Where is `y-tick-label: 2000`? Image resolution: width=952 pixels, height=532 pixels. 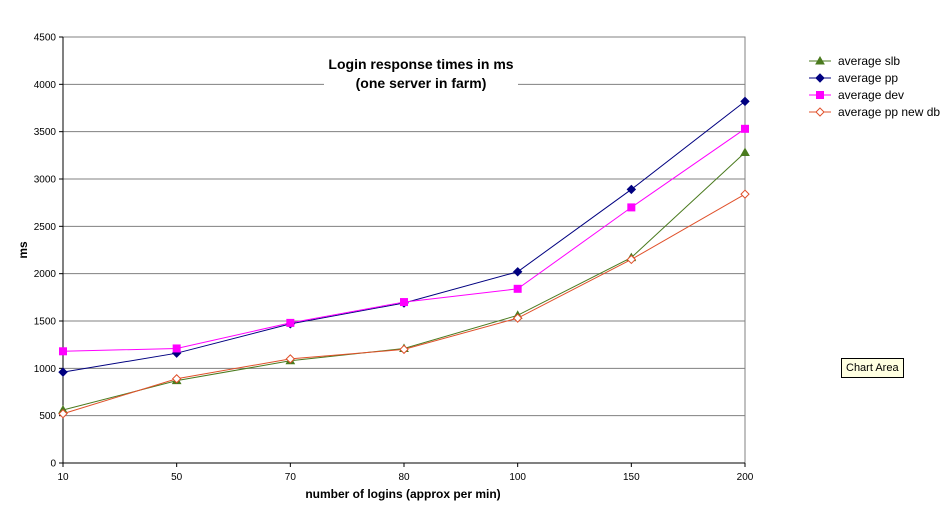
y-tick-label: 2000 is located at coordinates (45, 274).